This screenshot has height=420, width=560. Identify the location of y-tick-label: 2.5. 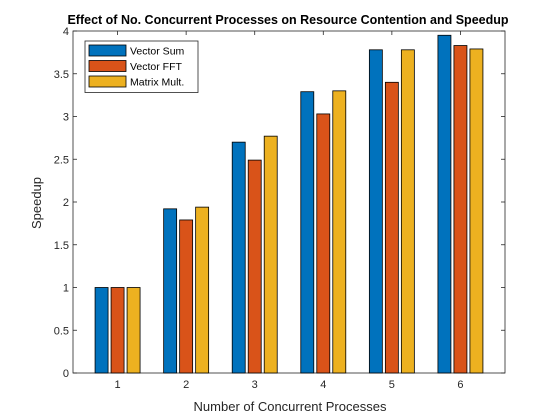
(61, 160).